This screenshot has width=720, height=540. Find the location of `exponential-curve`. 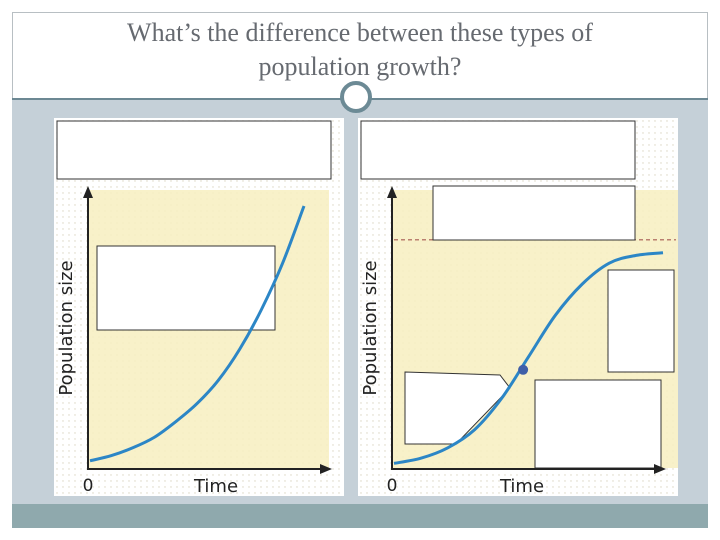

exponential-curve is located at coordinates (197, 334).